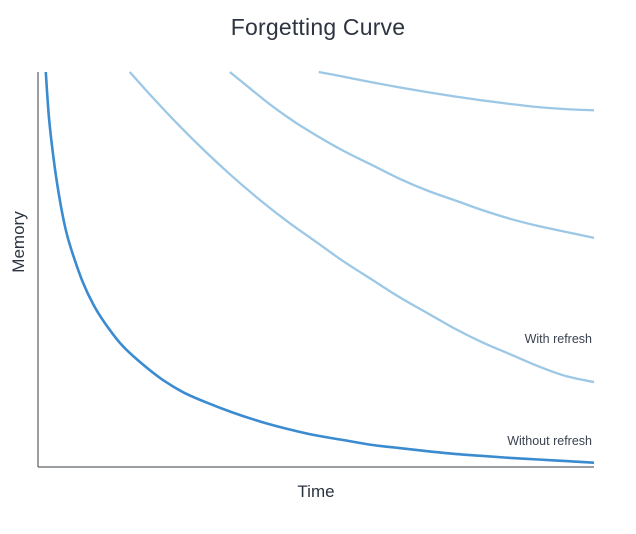 The width and height of the screenshot is (636, 534). Describe the element at coordinates (318, 27) in the screenshot. I see `chart-title: Forgetting Curve` at that location.